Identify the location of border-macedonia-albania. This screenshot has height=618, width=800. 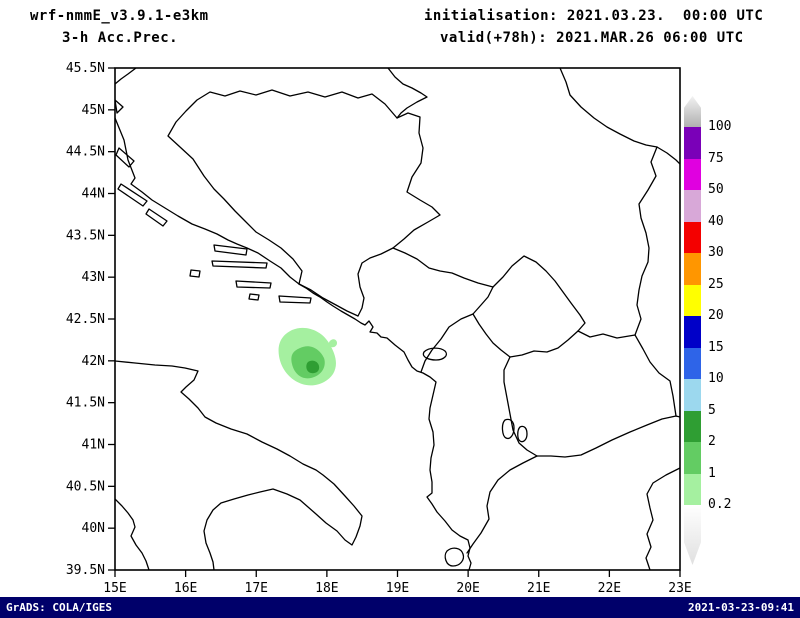
(520, 406).